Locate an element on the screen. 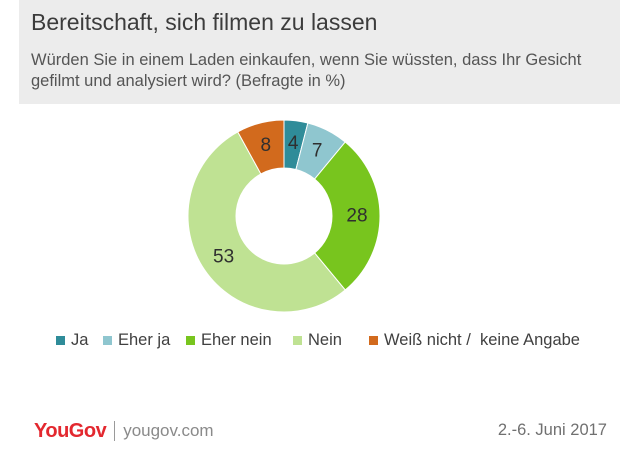 This screenshot has width=640, height=457. donut-slice-weiss-nicht is located at coordinates (261, 147).